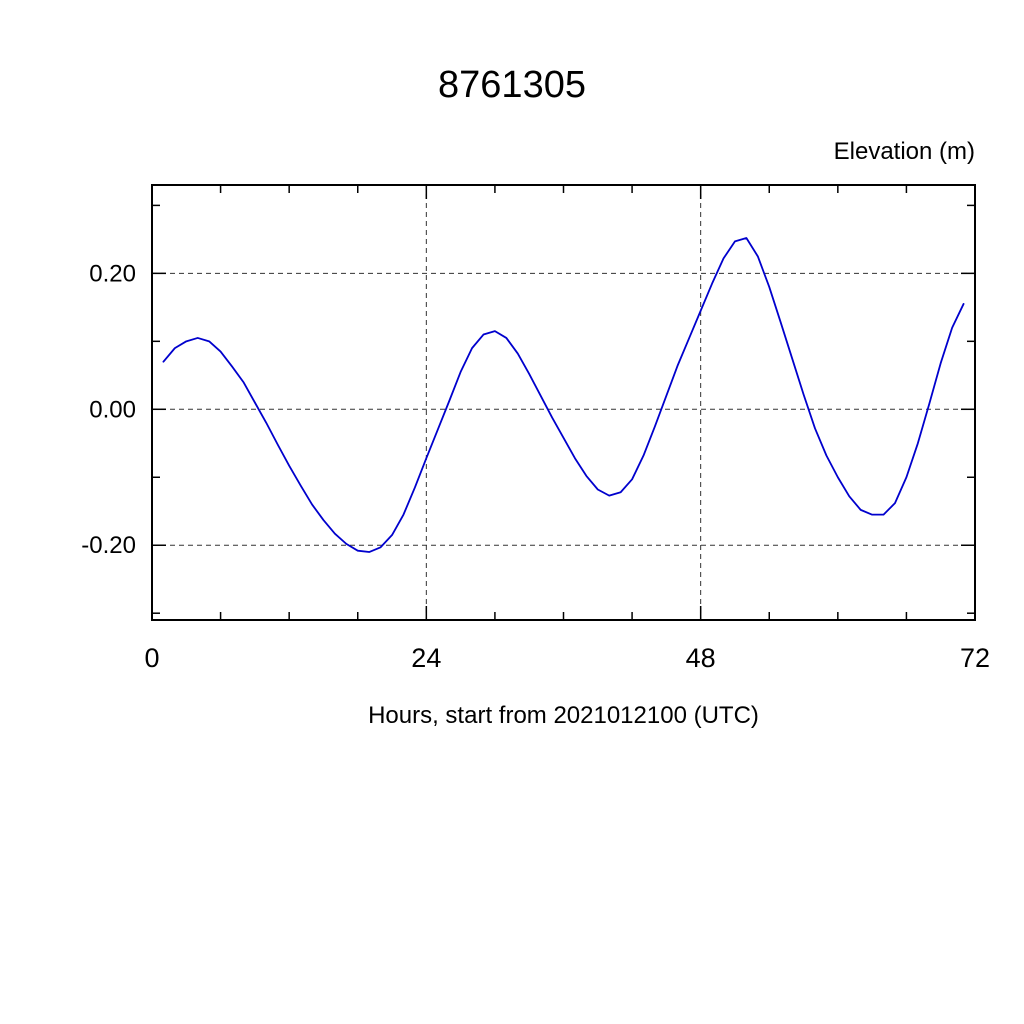  What do you see at coordinates (563, 715) in the screenshot?
I see `x-axis-label: Hours, start from 2021012100 (UTC)` at bounding box center [563, 715].